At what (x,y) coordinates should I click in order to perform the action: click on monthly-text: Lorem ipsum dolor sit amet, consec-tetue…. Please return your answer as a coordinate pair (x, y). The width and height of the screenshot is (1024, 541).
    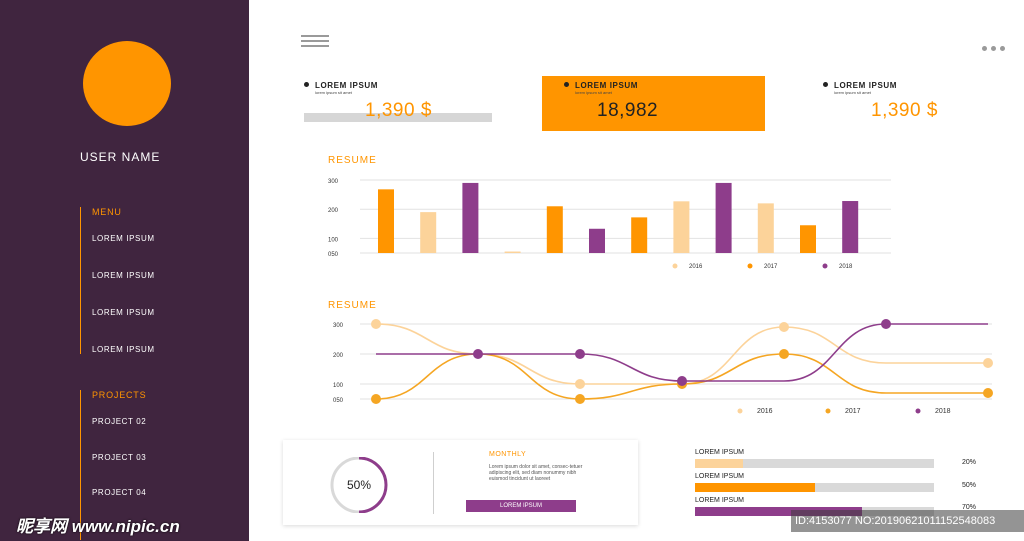
    Looking at the image, I should click on (536, 473).